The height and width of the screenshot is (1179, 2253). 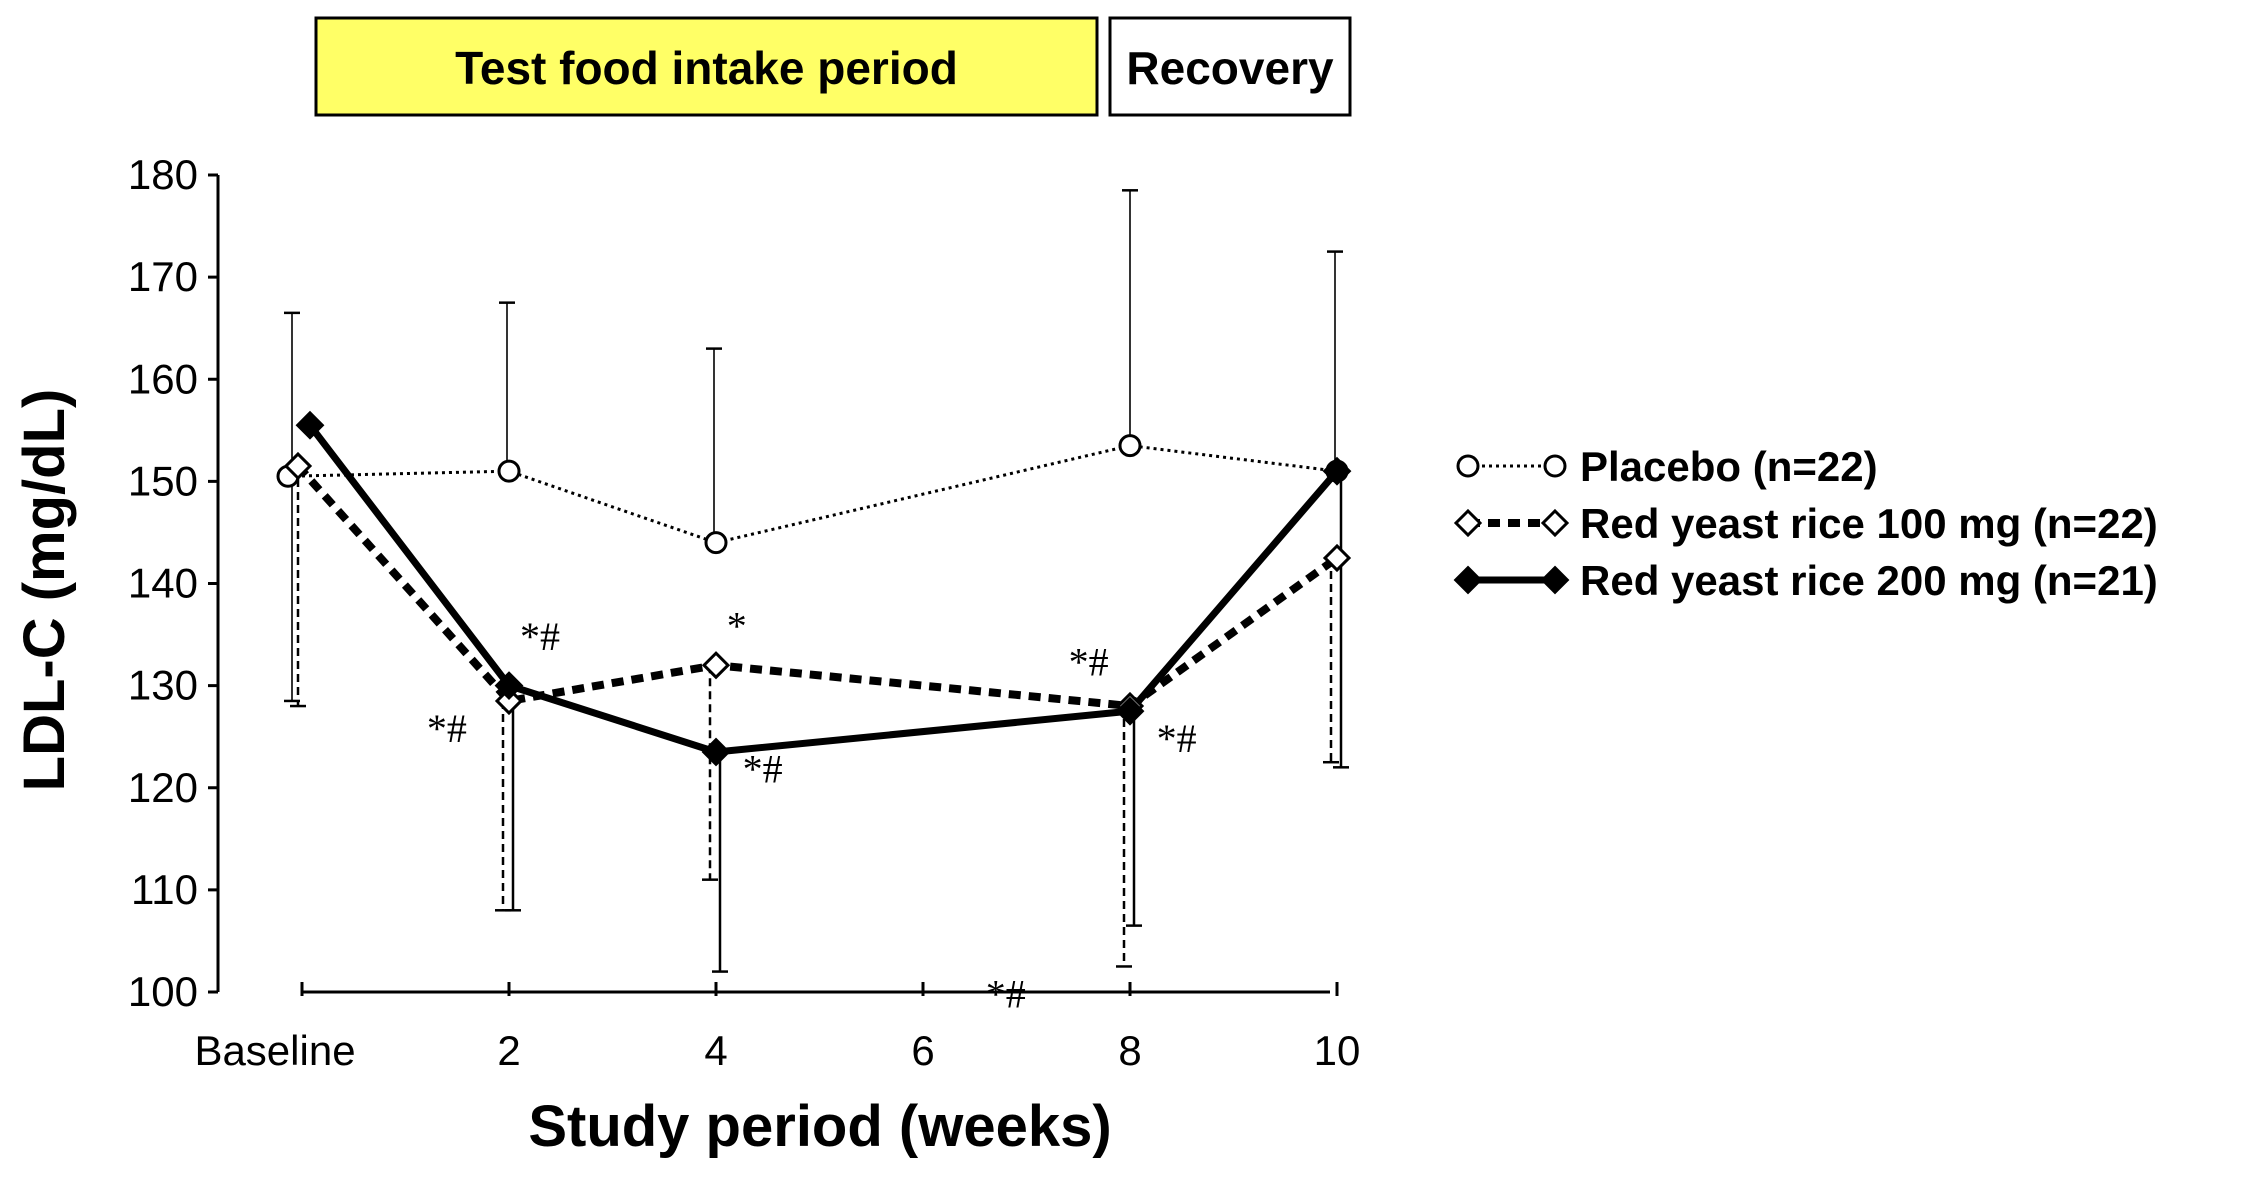 I want to click on x-tick-label: 10, so click(x=1337, y=1050).